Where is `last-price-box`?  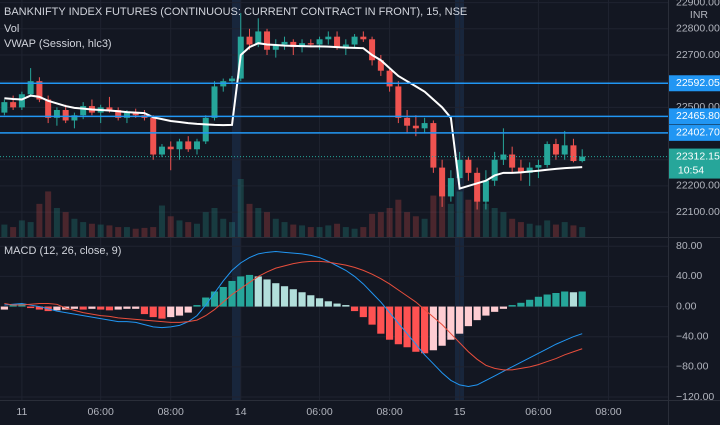 last-price-box is located at coordinates (694, 163).